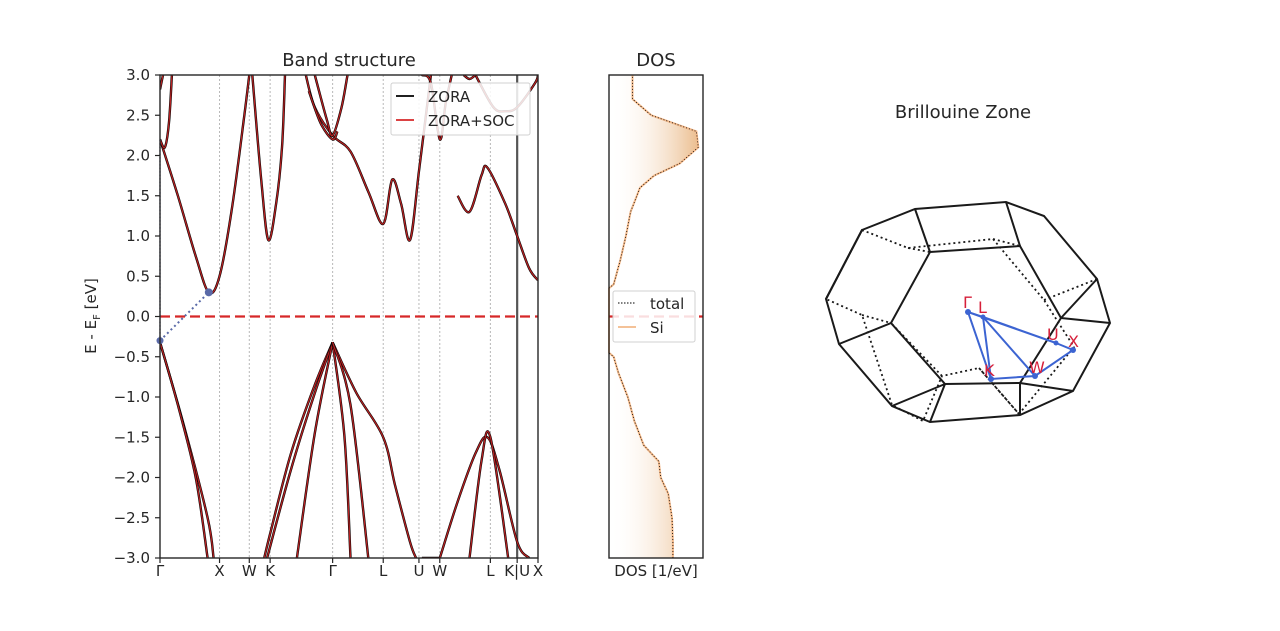  What do you see at coordinates (1037, 367) in the screenshot?
I see `label-w: W` at bounding box center [1037, 367].